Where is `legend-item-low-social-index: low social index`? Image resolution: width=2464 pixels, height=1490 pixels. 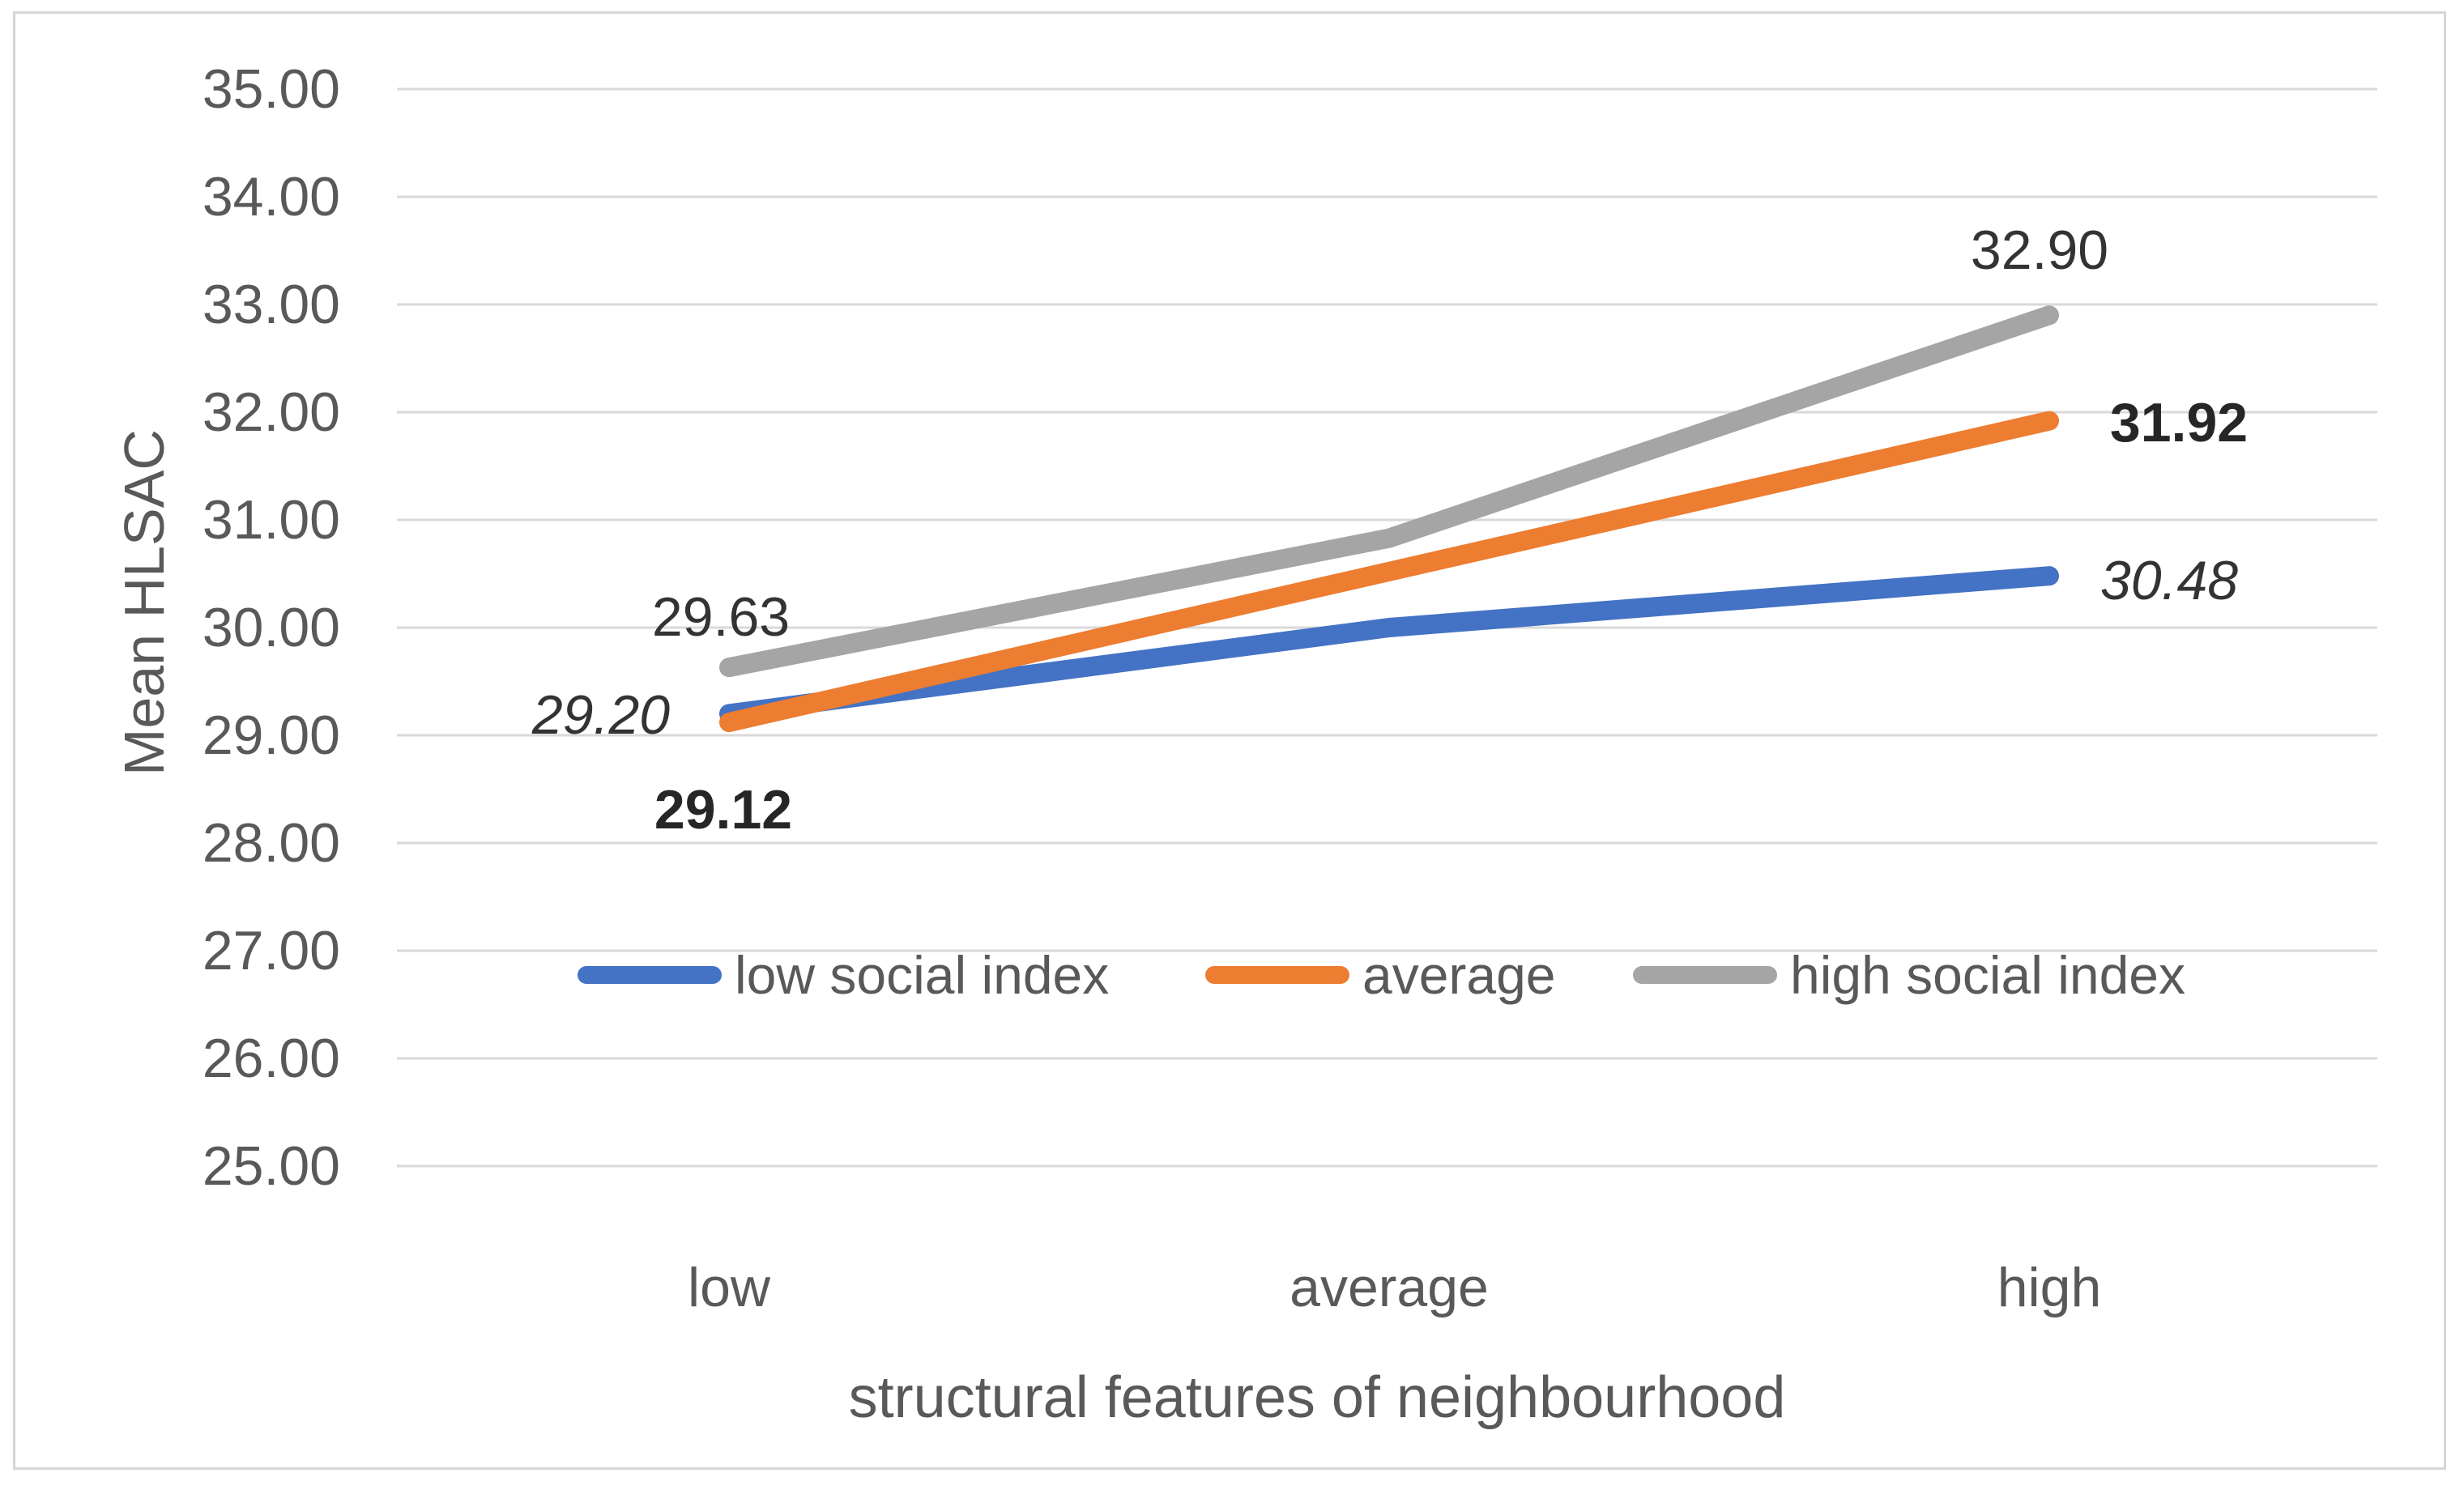
legend-item-low-social-index: low social index is located at coordinates (844, 975).